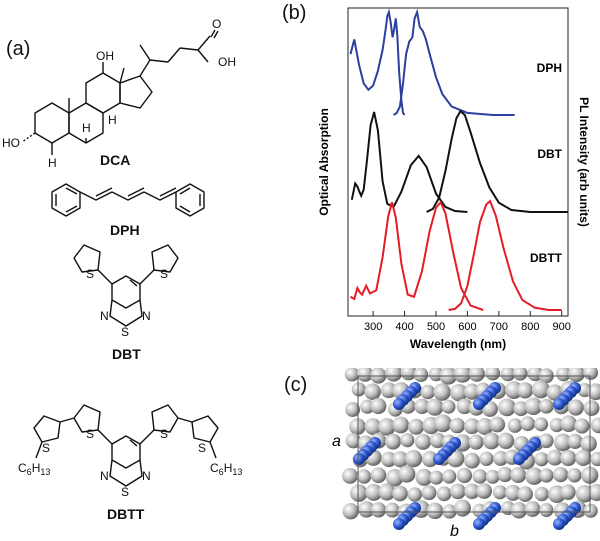 The height and width of the screenshot is (541, 600). Describe the element at coordinates (52, 163) in the screenshot. I see `atom-h: H` at that location.